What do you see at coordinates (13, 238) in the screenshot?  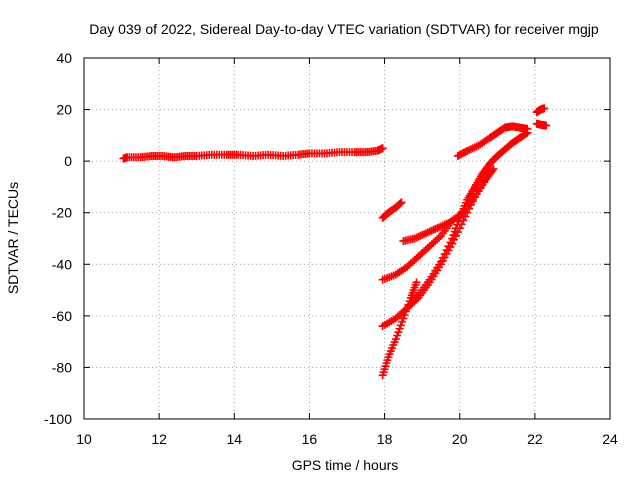 I see `y-axis-label: SDTVAR / TECUs` at bounding box center [13, 238].